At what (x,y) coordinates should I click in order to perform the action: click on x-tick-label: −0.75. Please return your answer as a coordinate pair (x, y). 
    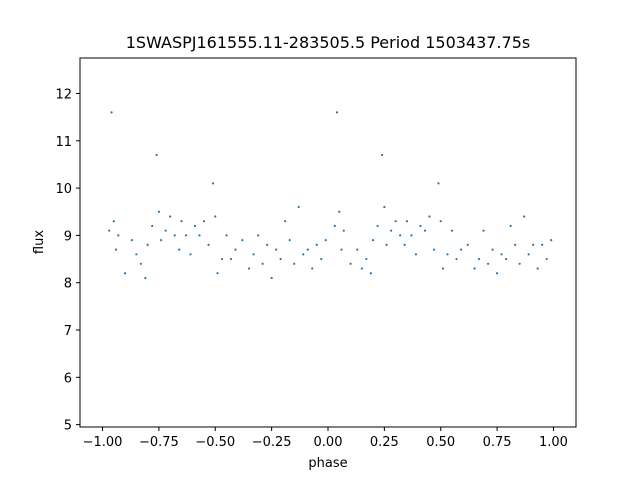
    Looking at the image, I should click on (159, 442).